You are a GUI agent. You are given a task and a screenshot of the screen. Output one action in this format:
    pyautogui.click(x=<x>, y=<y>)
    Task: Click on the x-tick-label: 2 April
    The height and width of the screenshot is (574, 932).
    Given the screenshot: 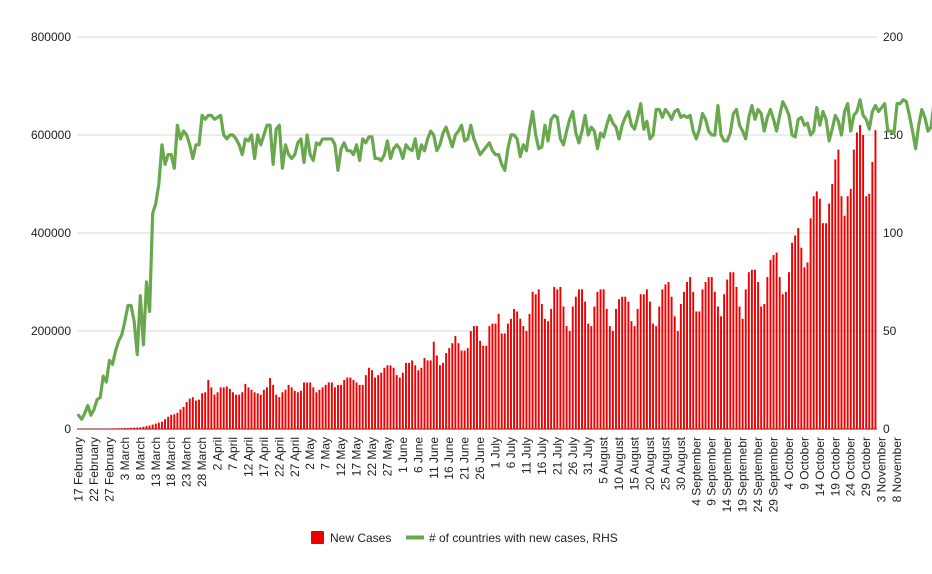 What is the action you would take?
    pyautogui.click(x=218, y=453)
    